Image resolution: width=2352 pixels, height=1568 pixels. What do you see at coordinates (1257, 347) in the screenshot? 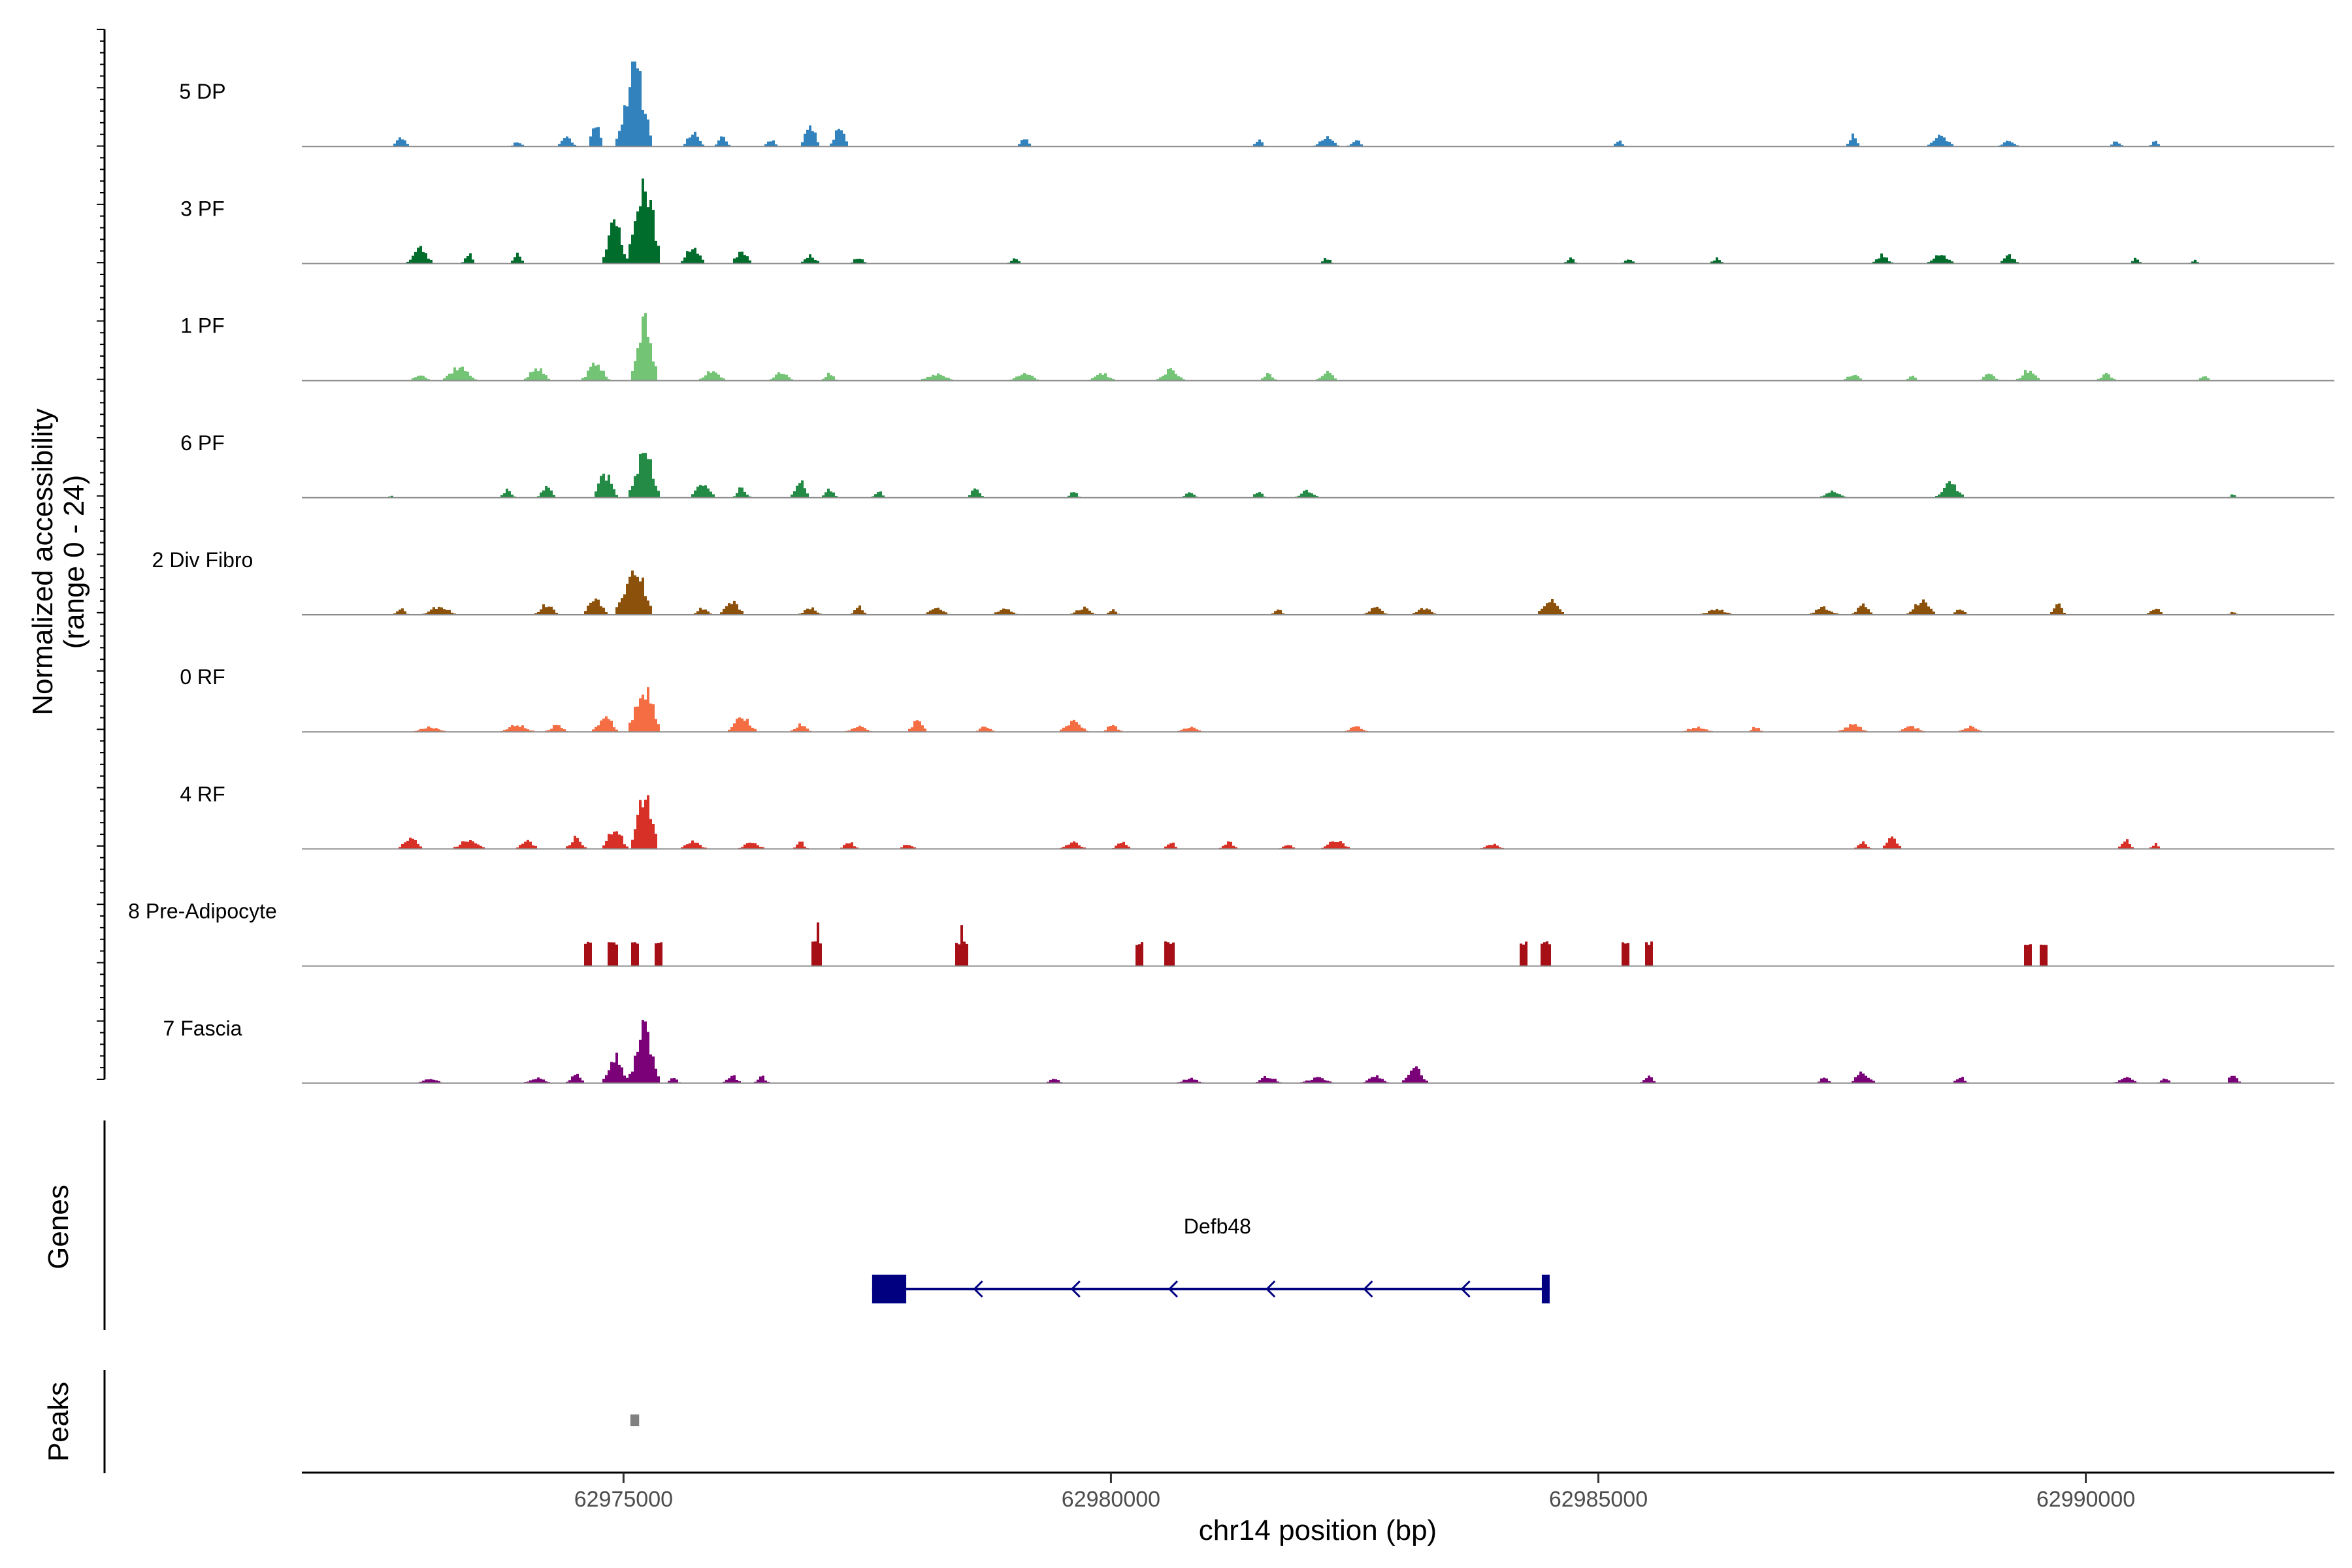
I see `track-1-pf: 1 PF` at bounding box center [1257, 347].